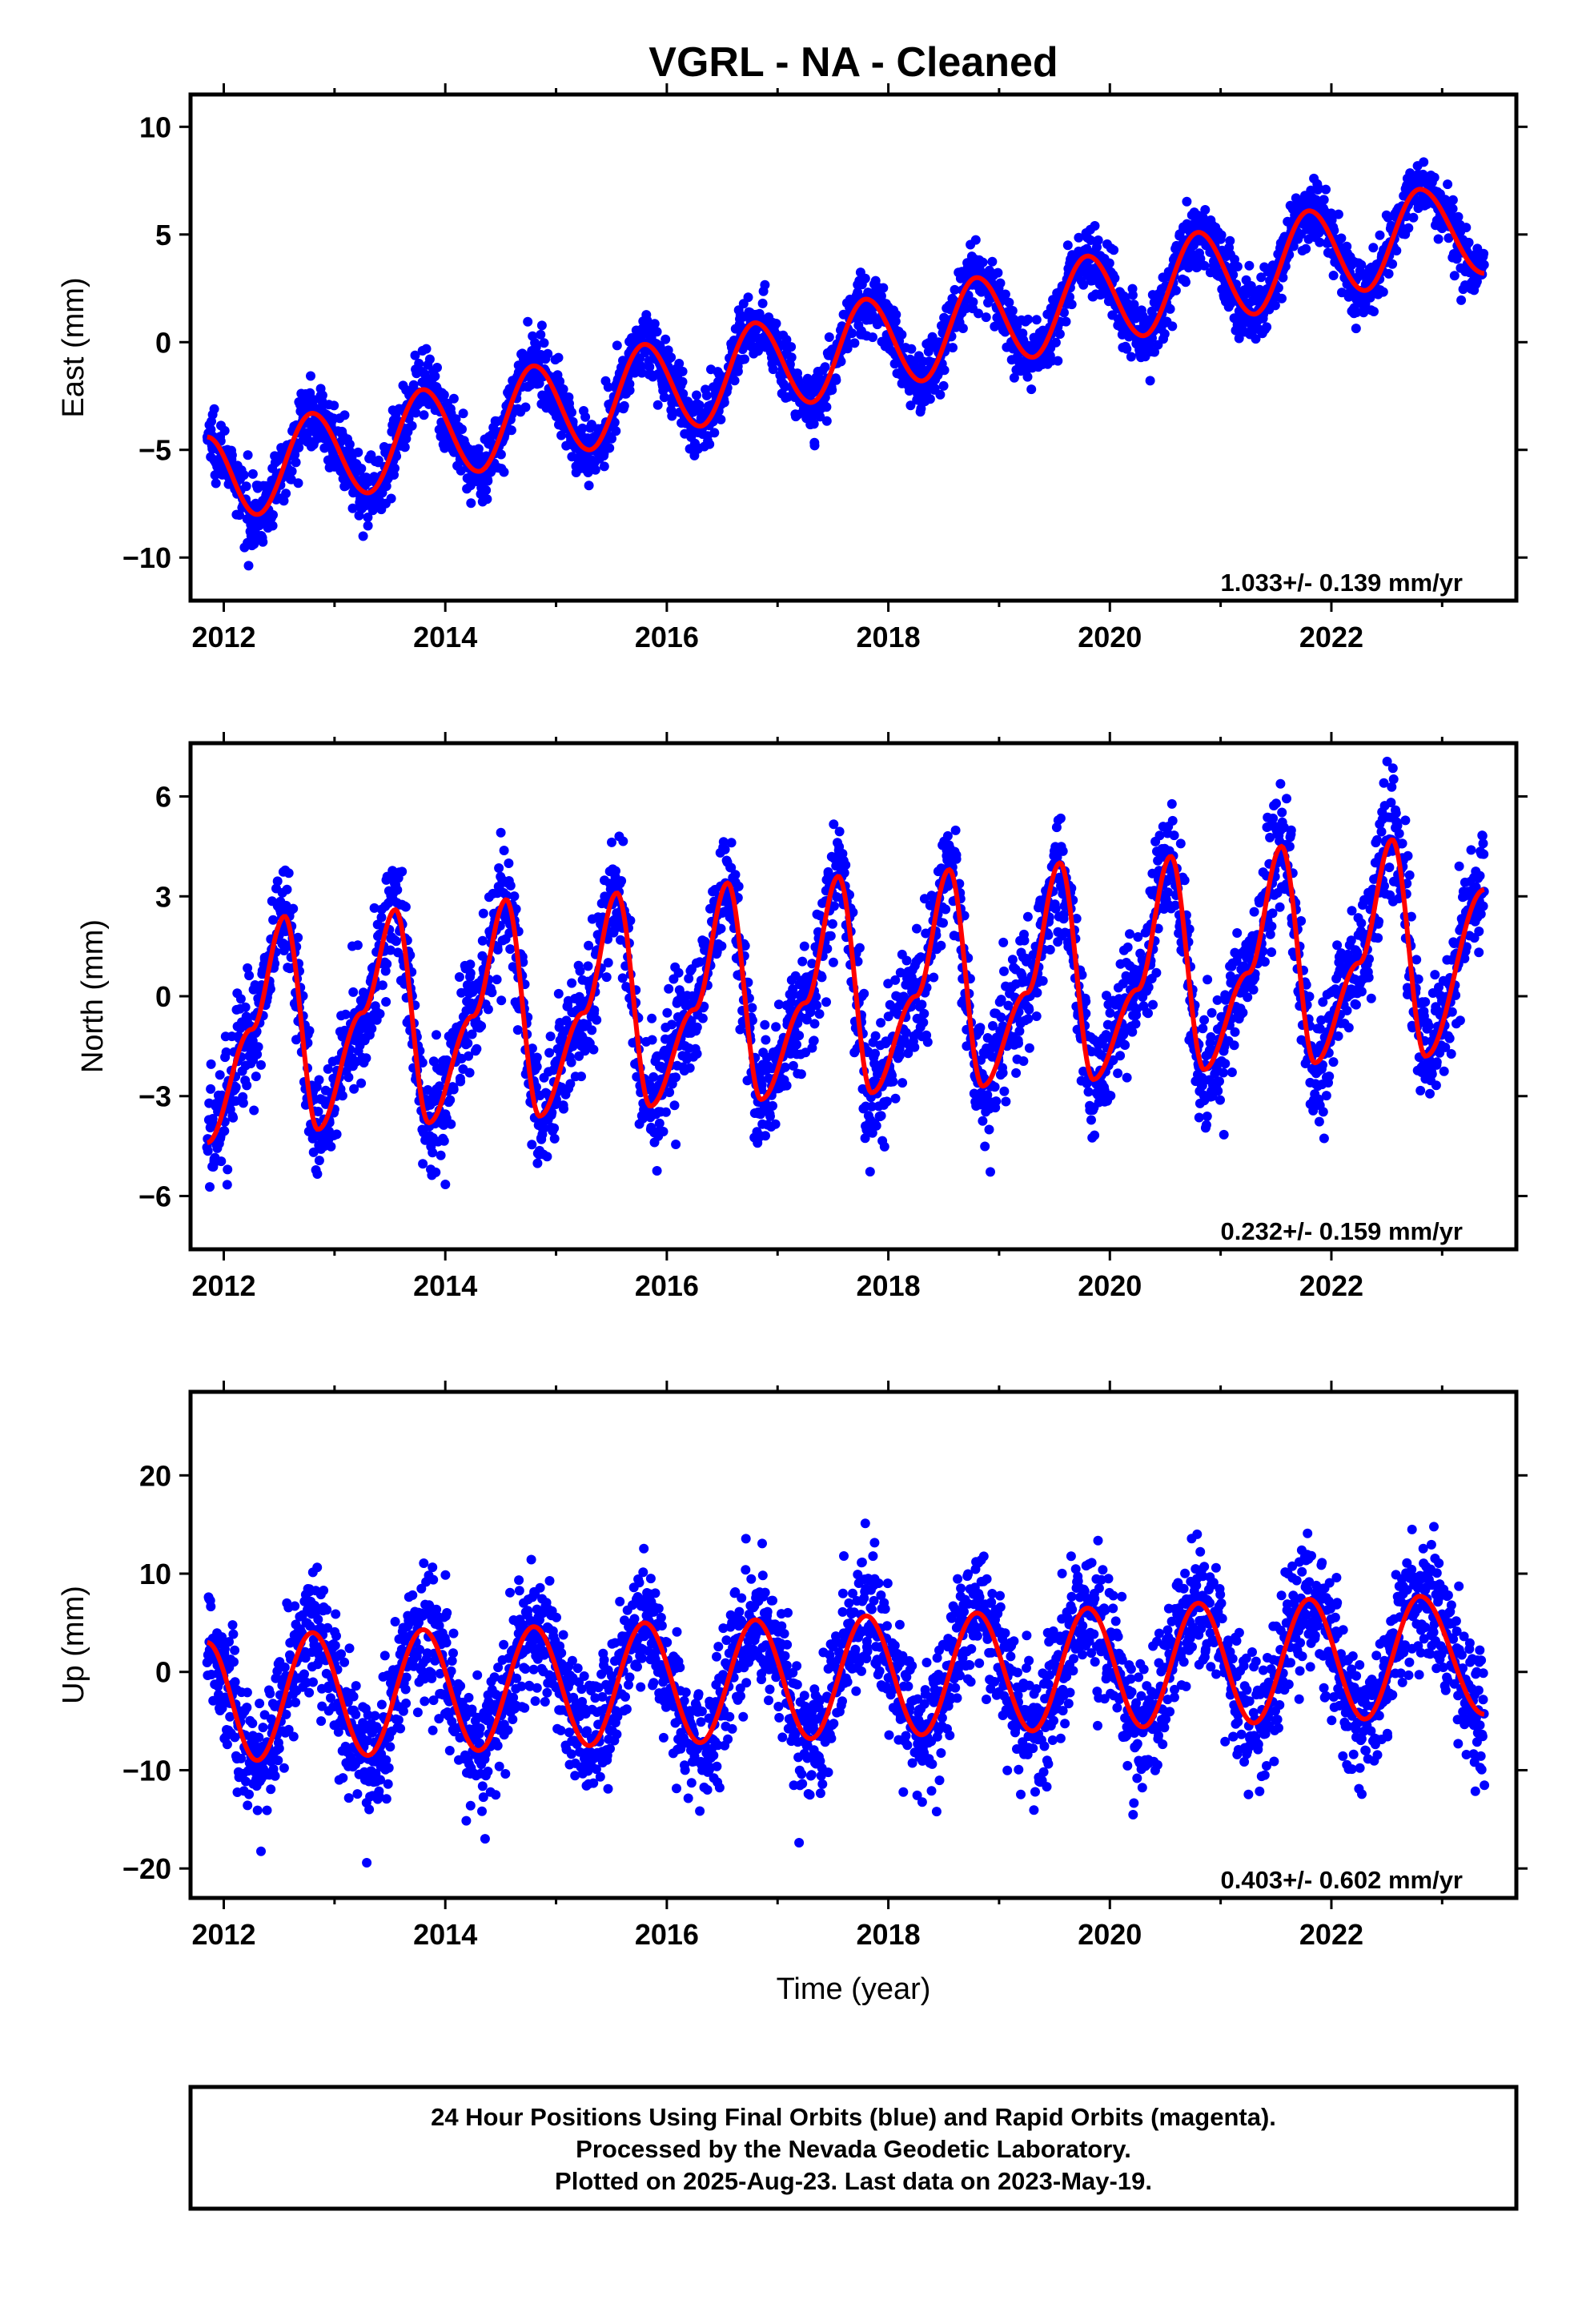 Image resolution: width=1582 pixels, height=2324 pixels. Describe the element at coordinates (74, 347) in the screenshot. I see `east-y-axis-title: East (mm)` at that location.